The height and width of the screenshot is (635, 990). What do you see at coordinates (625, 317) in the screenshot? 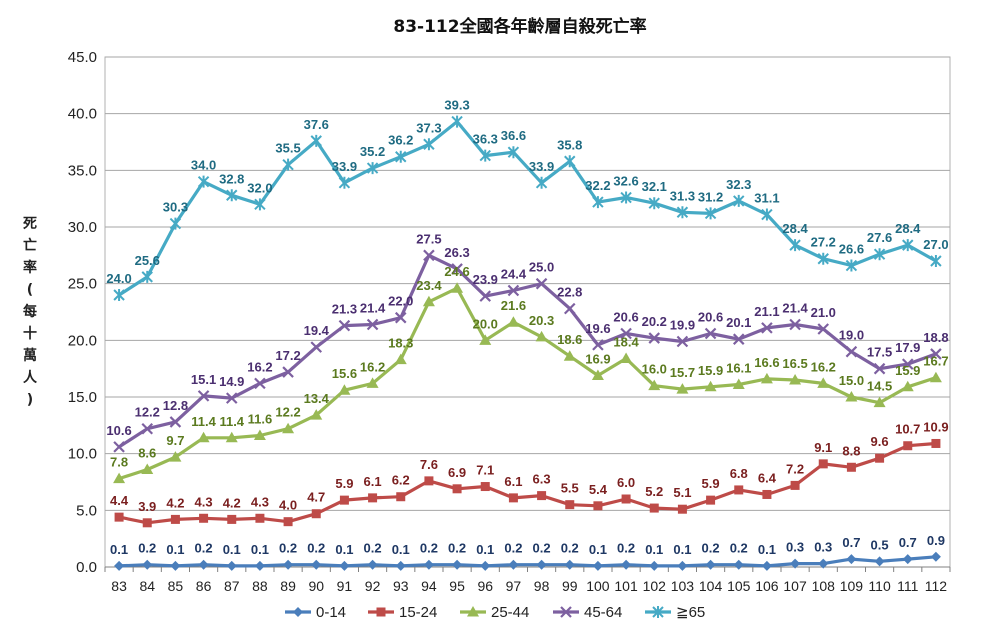
I see `data-label: 20.6` at bounding box center [625, 317].